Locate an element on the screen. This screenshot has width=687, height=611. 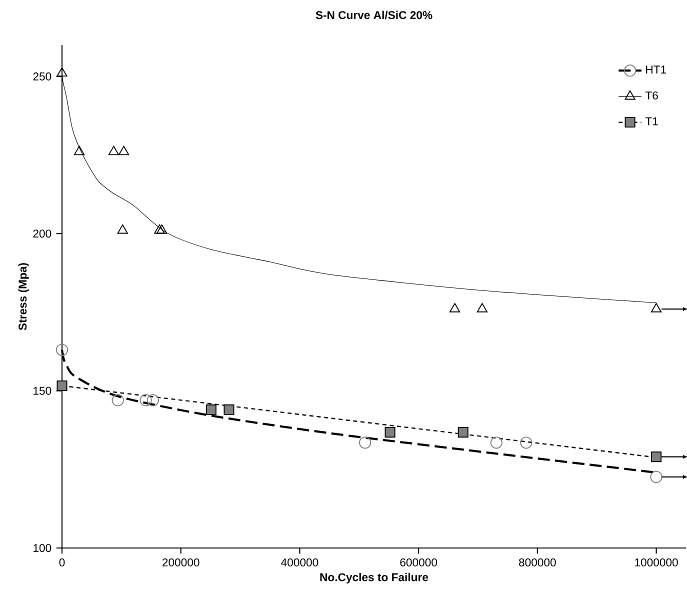
x-tick-label: 400000 is located at coordinates (299, 562).